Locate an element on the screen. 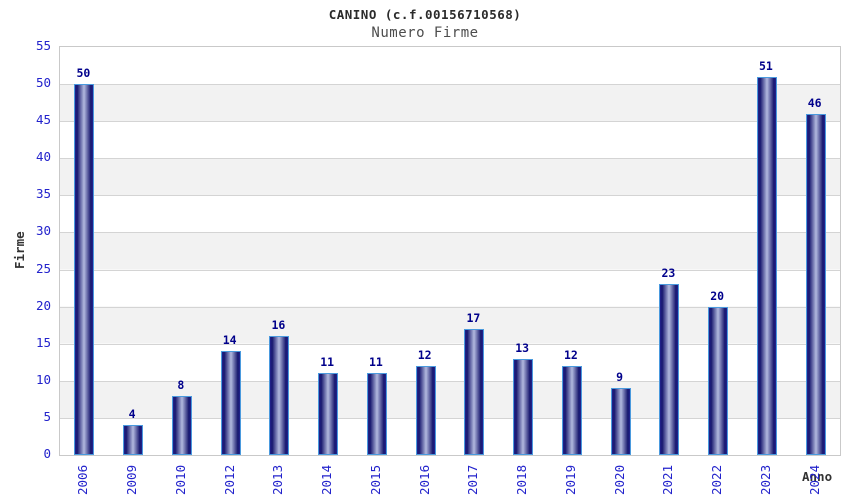 The height and width of the screenshot is (500, 850). bar-value-label-2013: 16 is located at coordinates (278, 325).